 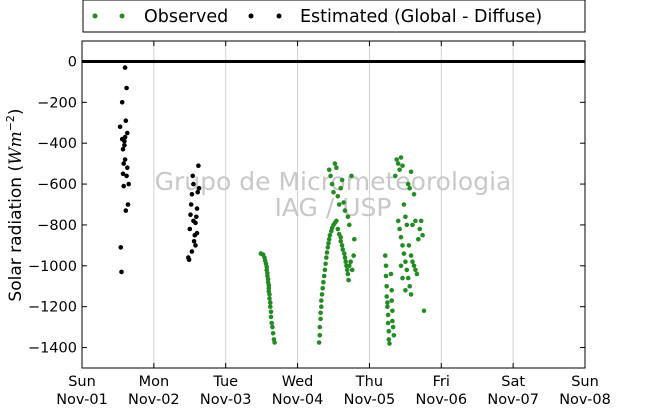 I want to click on legend-entry-estimated: Estimated (Global - Diffuse), so click(x=395, y=17).